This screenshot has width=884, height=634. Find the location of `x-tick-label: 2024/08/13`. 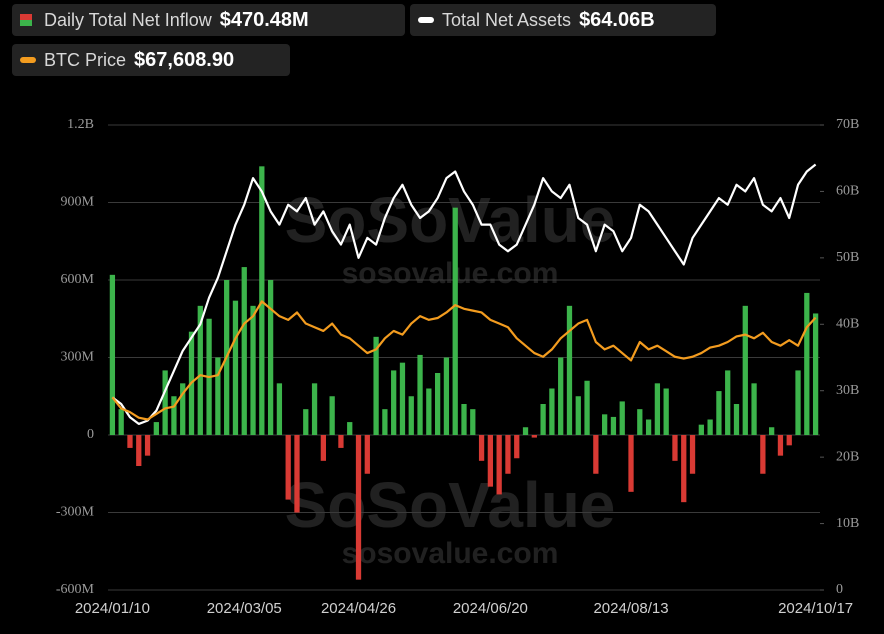

x-tick-label: 2024/08/13 is located at coordinates (630, 608).